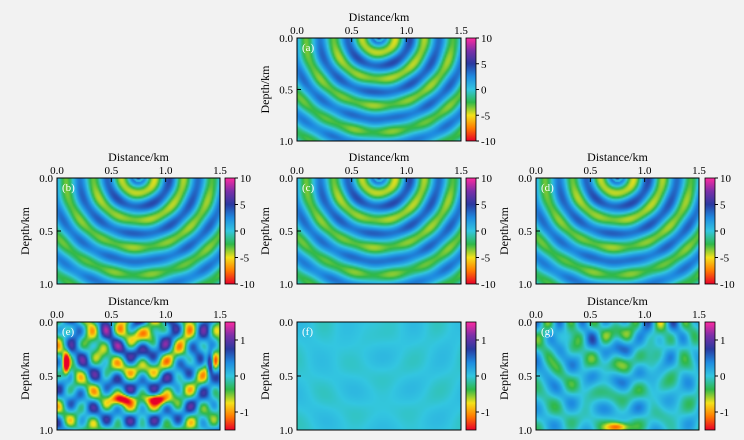 The width and height of the screenshot is (744, 440). What do you see at coordinates (547, 188) in the screenshot?
I see `panel-label: (d)` at bounding box center [547, 188].